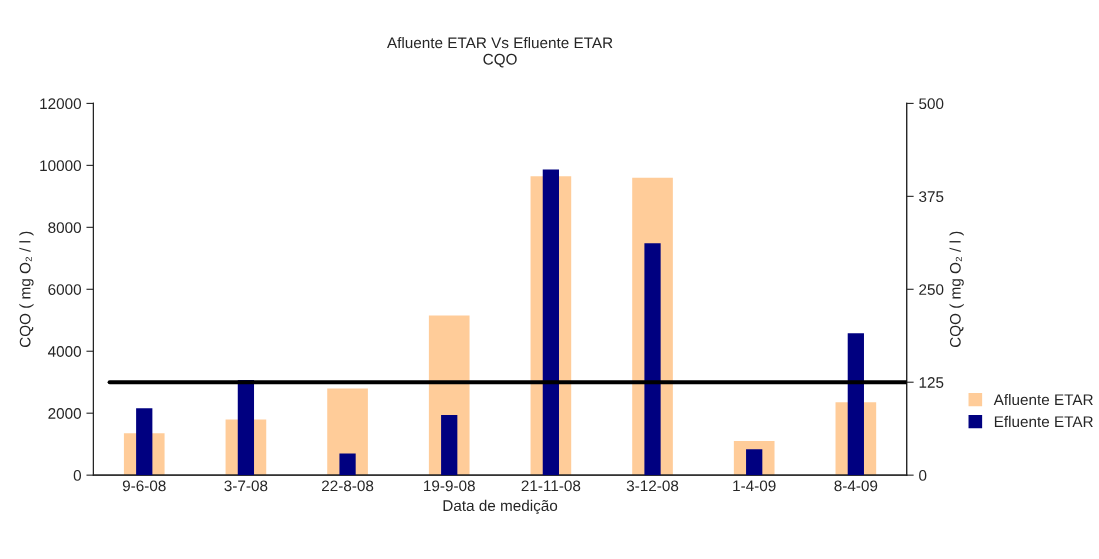 The height and width of the screenshot is (559, 1099). I want to click on y2-tick-label: 125, so click(931, 382).